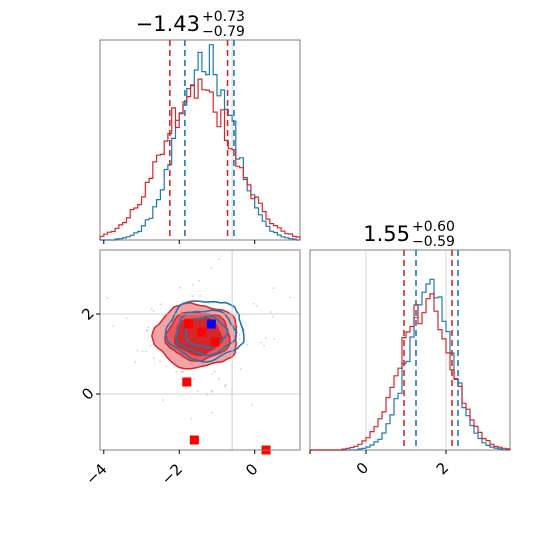  I want to click on blue-square-marker, so click(211, 324).